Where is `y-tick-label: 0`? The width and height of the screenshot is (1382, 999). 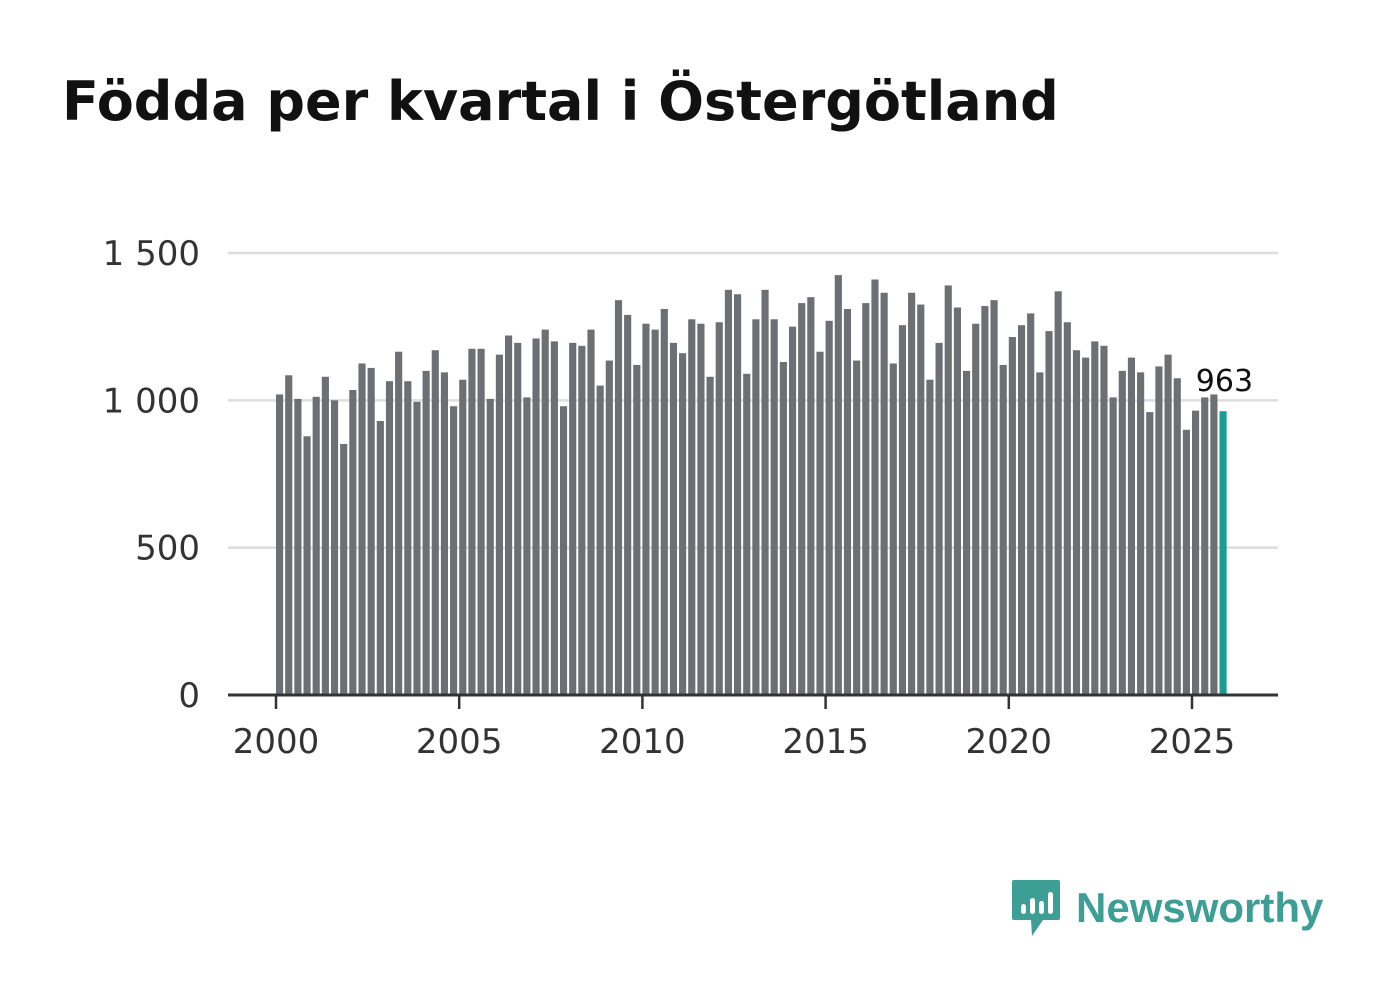 y-tick-label: 0 is located at coordinates (189, 696).